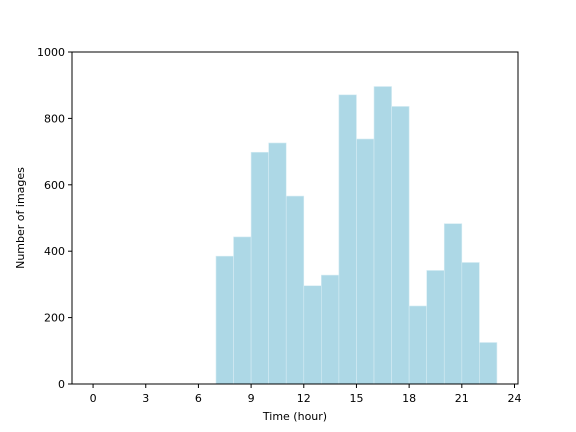 This screenshot has width=576, height=432. I want to click on x-axis-label: Time (hour), so click(294, 416).